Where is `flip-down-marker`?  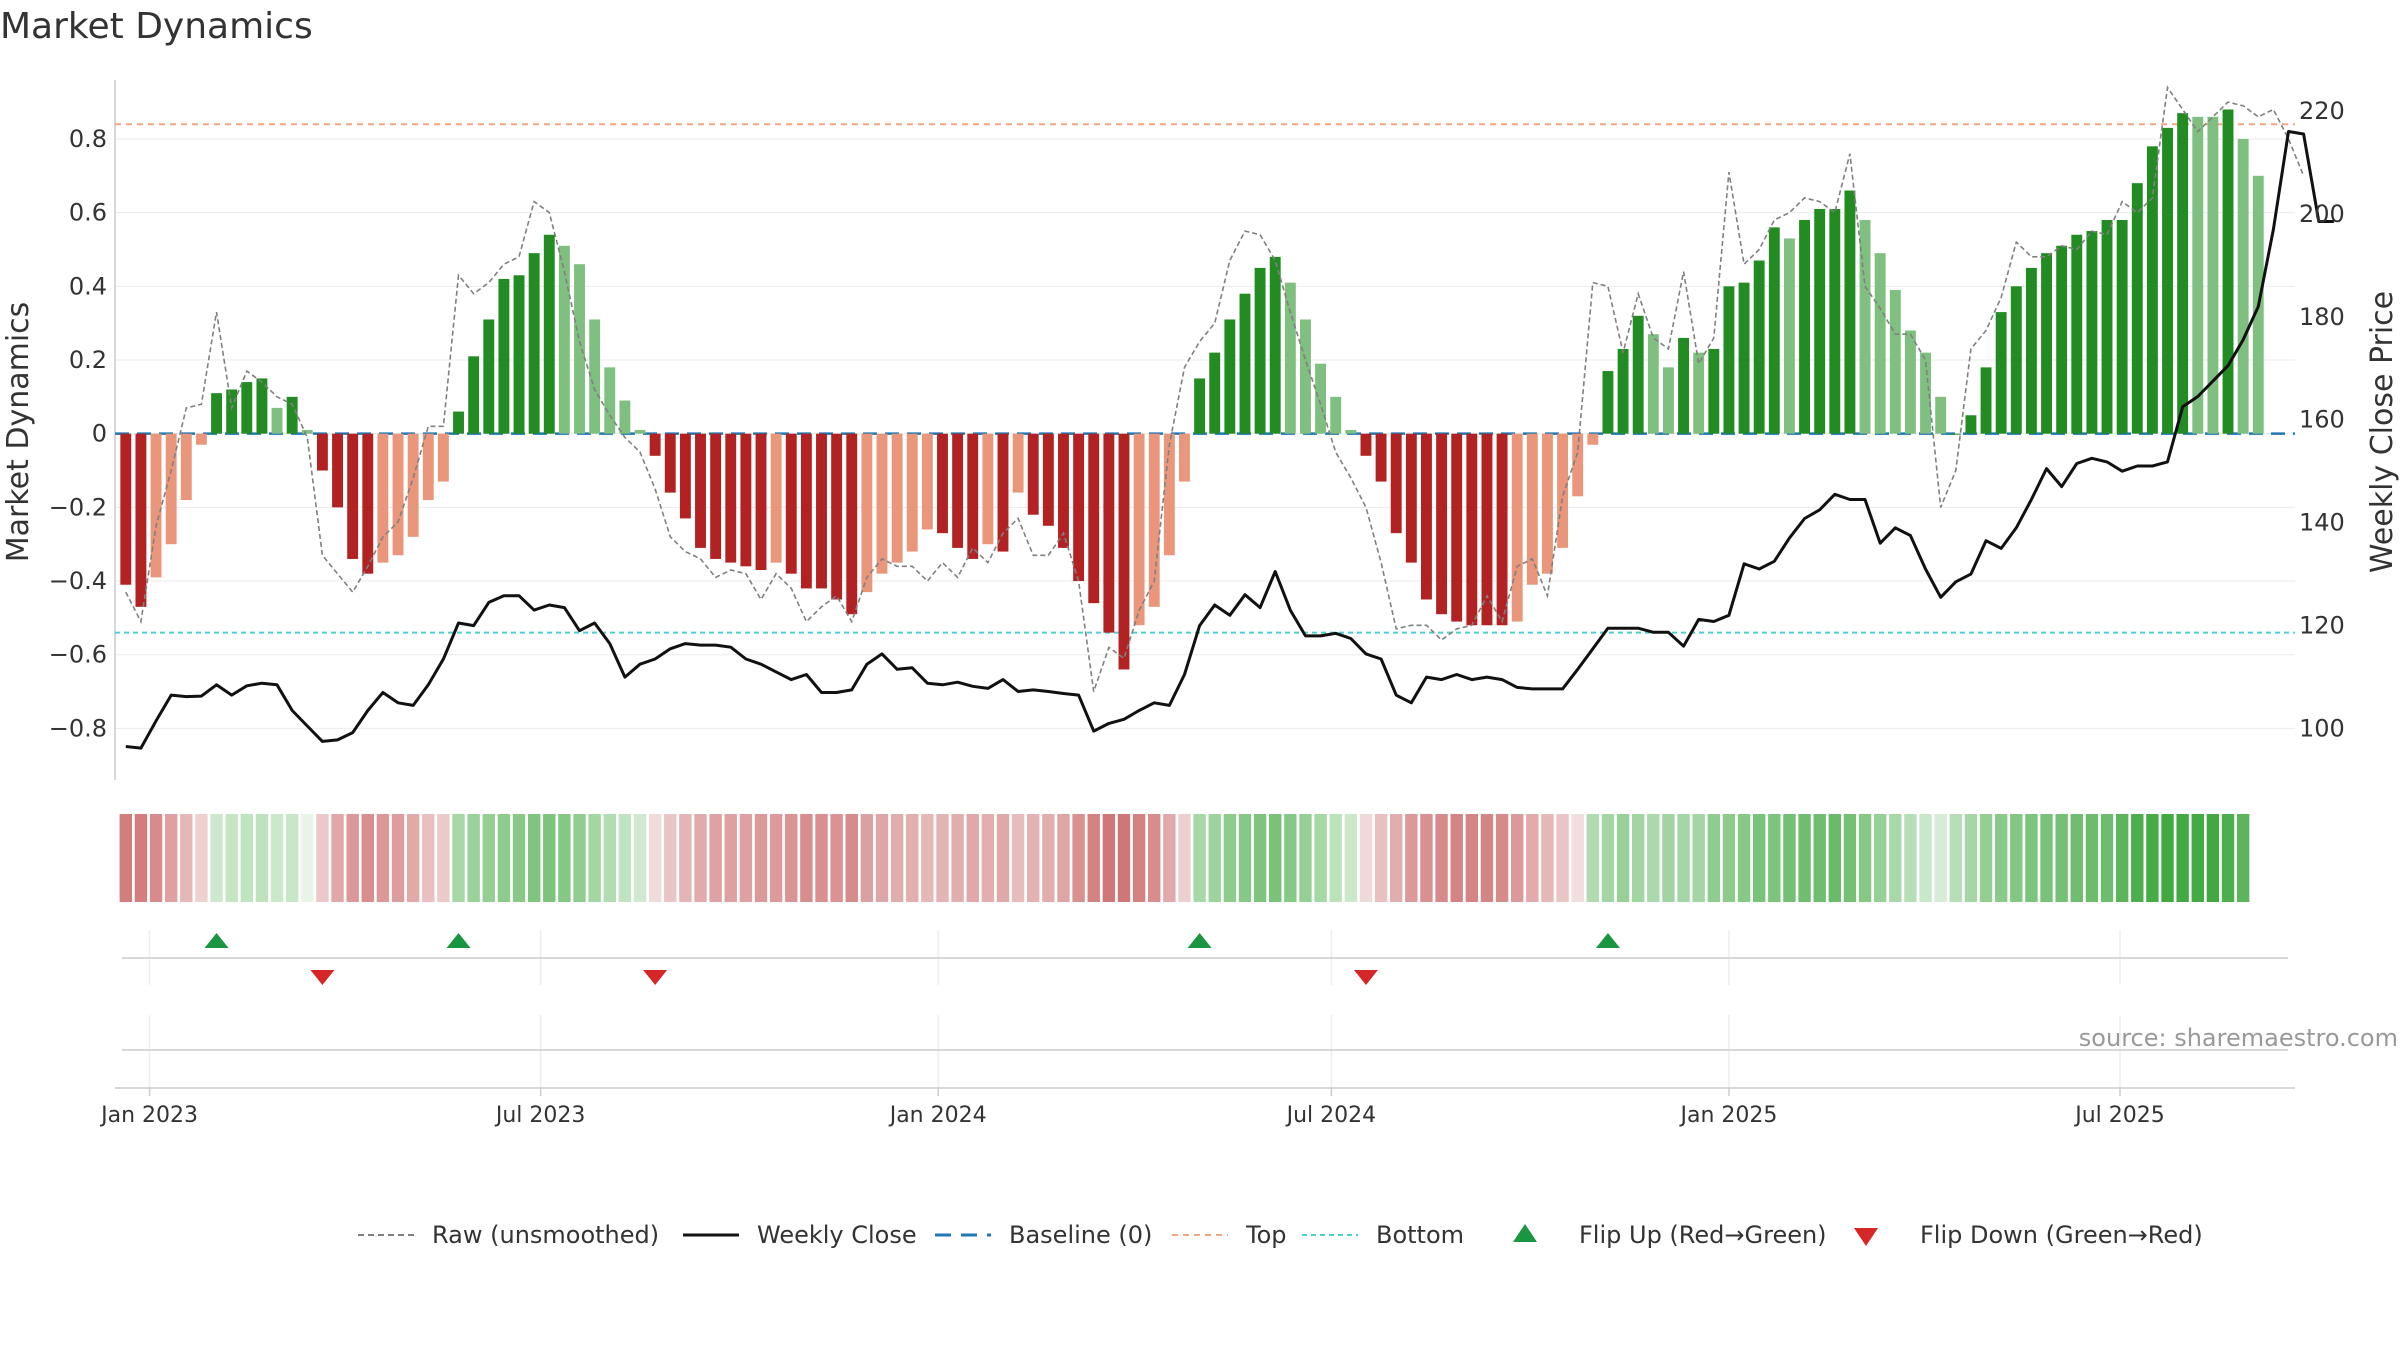 flip-down-marker is located at coordinates (1365, 977).